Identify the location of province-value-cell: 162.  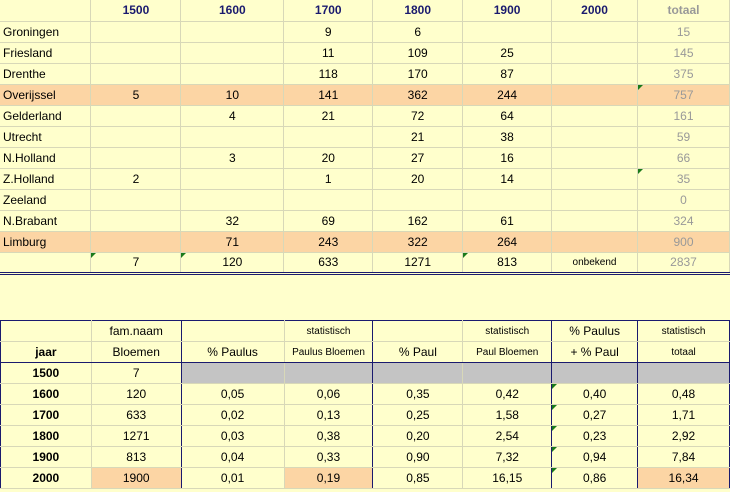
(418, 221).